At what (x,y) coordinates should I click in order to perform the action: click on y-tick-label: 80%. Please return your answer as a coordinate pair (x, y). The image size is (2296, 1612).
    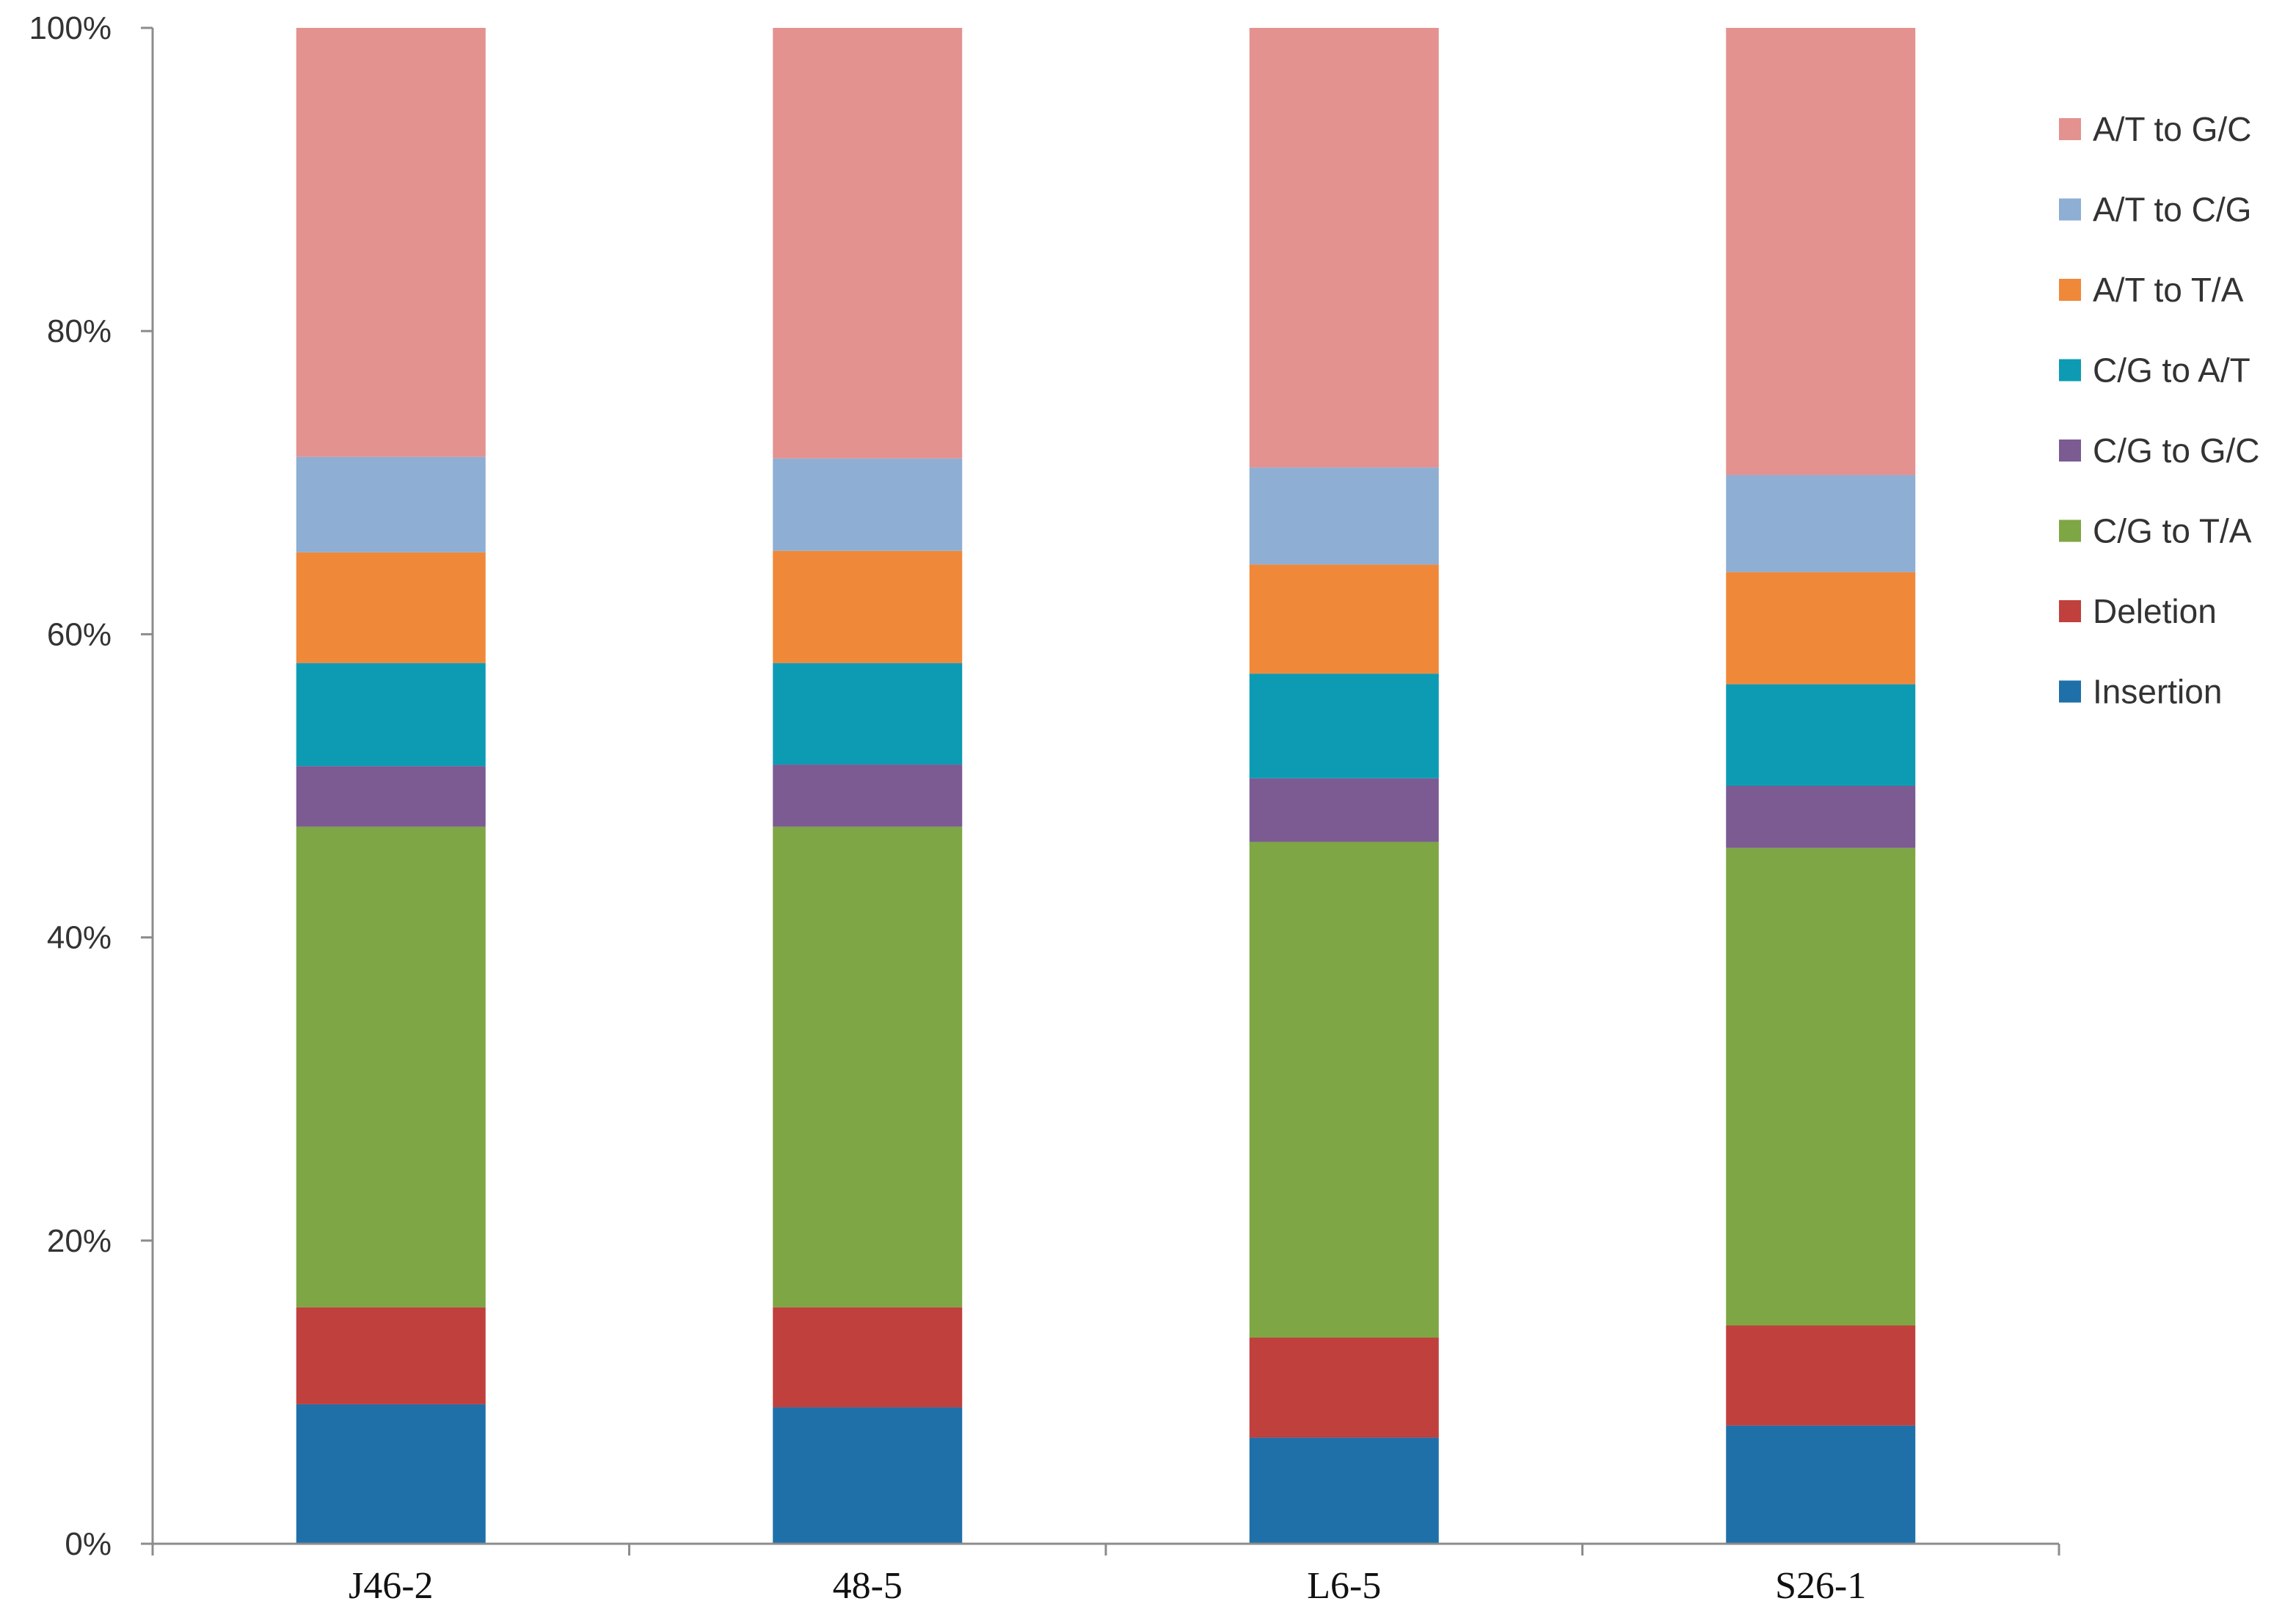
    Looking at the image, I should click on (79, 331).